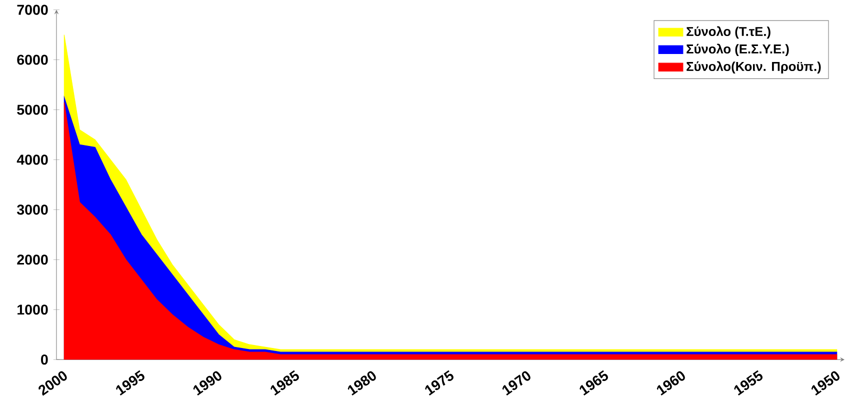 The height and width of the screenshot is (403, 848). Describe the element at coordinates (33, 309) in the screenshot. I see `y-tick-label: 1000` at that location.